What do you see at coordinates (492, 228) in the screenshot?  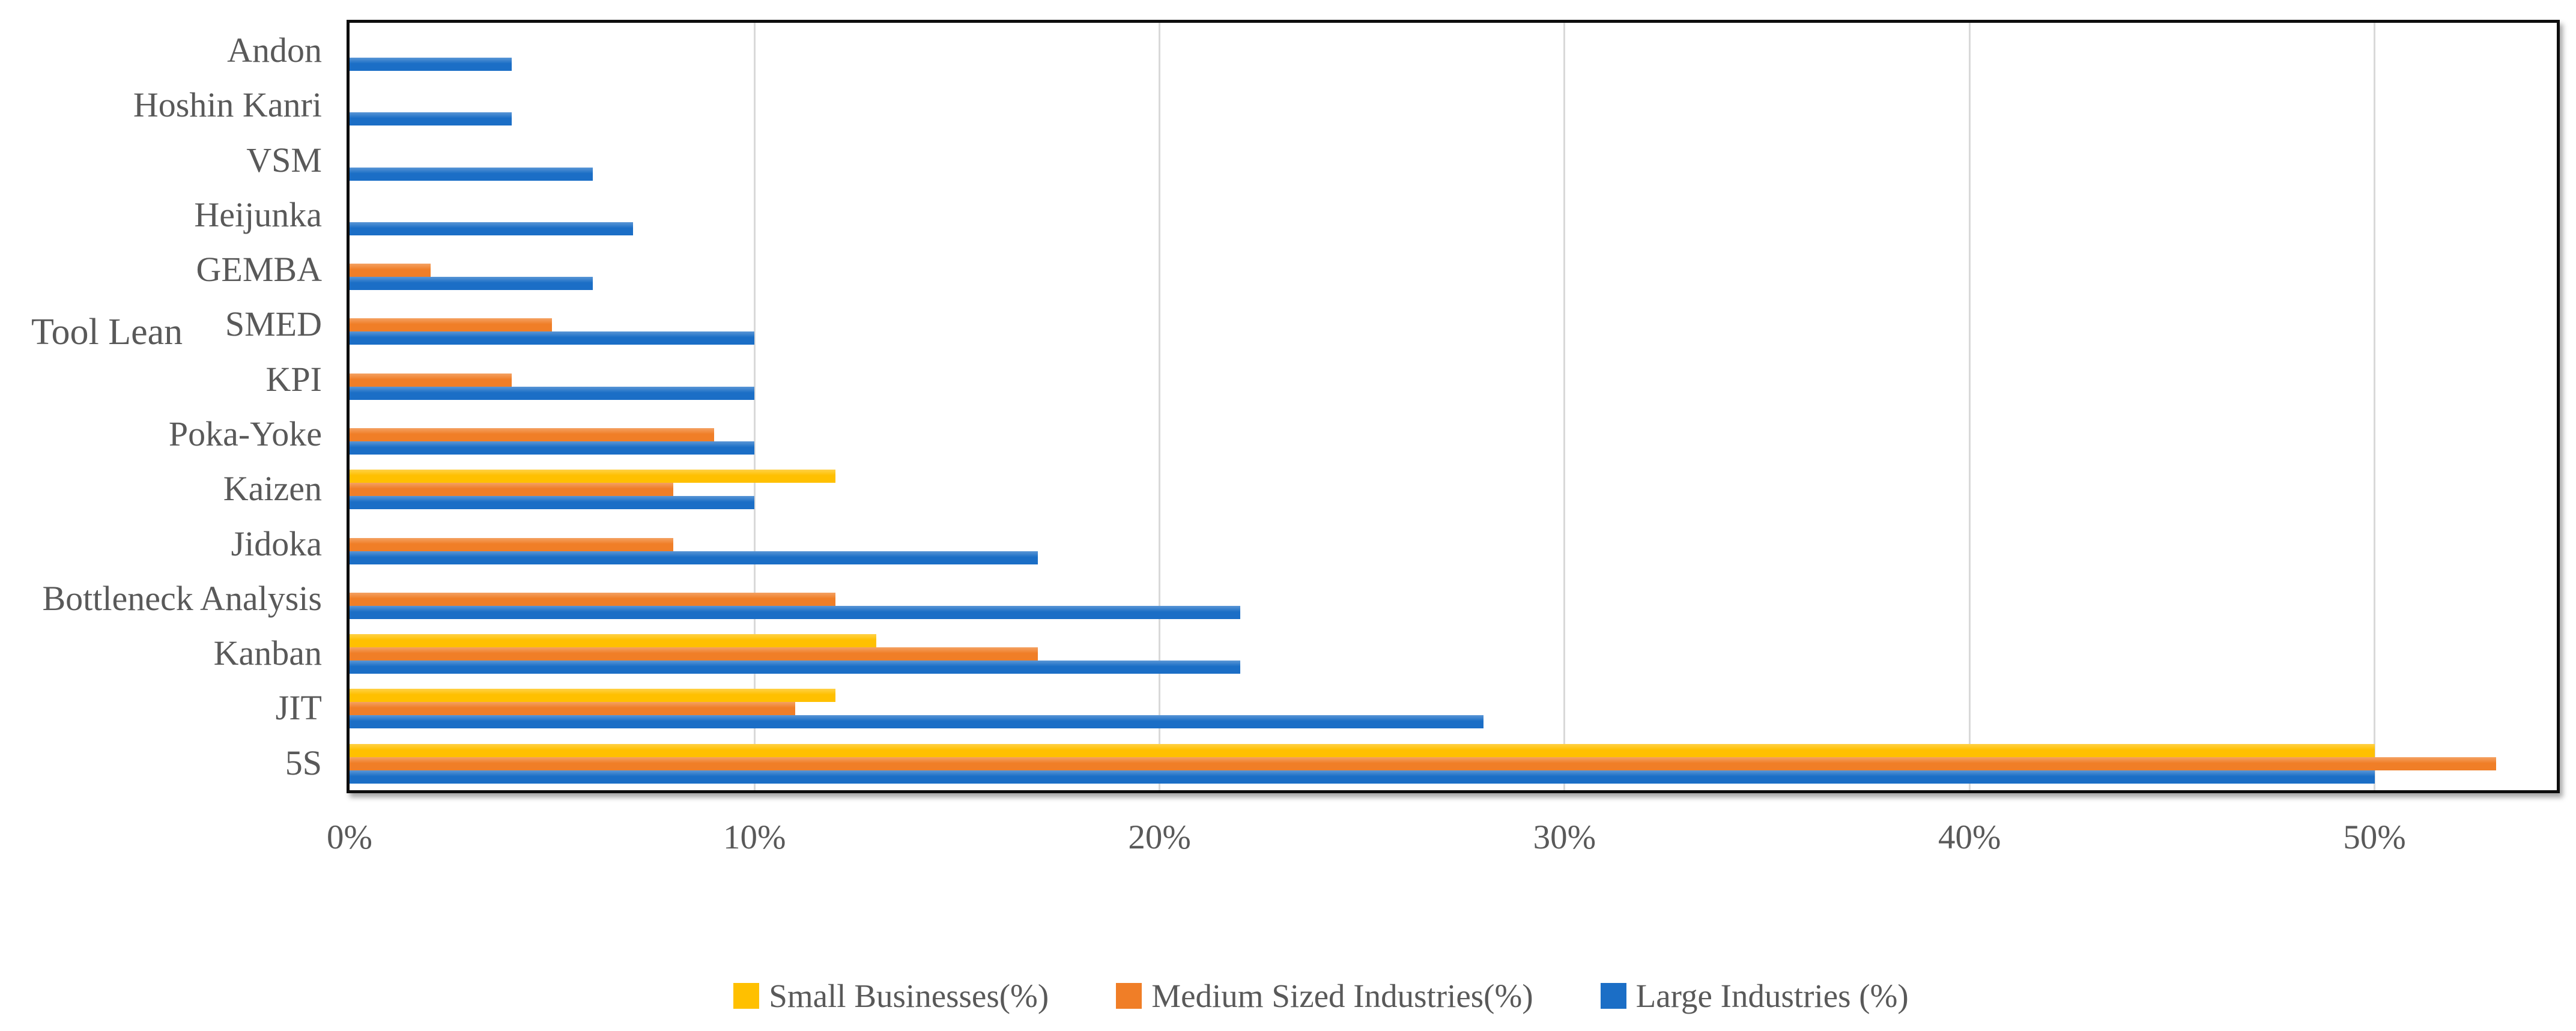 I see `bar-large-industries-heijunka` at bounding box center [492, 228].